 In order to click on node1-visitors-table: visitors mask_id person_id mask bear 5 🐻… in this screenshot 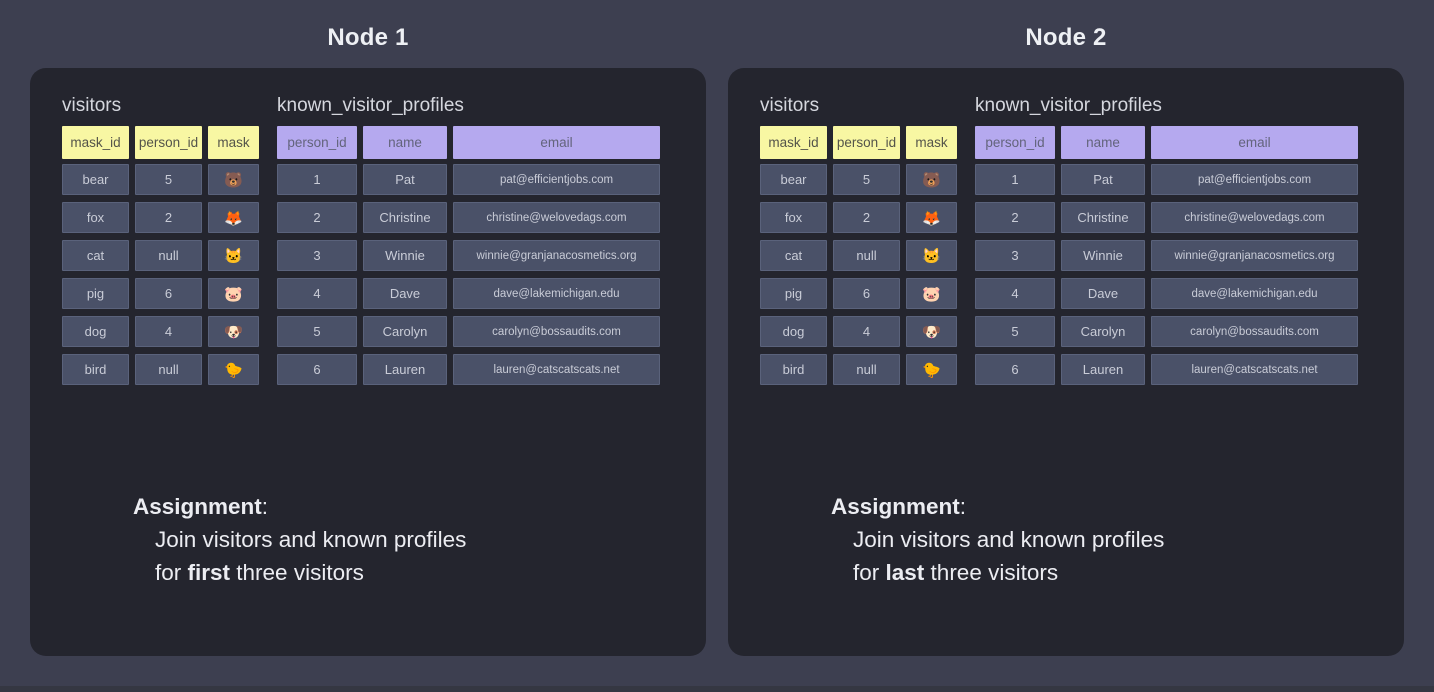, I will do `click(160, 239)`.